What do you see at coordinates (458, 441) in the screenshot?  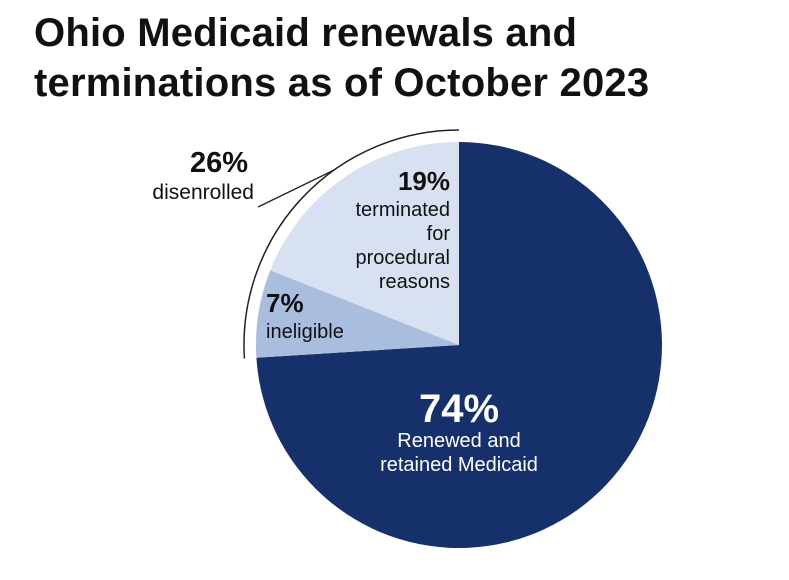 I see `renewed-text-line-1: Renewed and` at bounding box center [458, 441].